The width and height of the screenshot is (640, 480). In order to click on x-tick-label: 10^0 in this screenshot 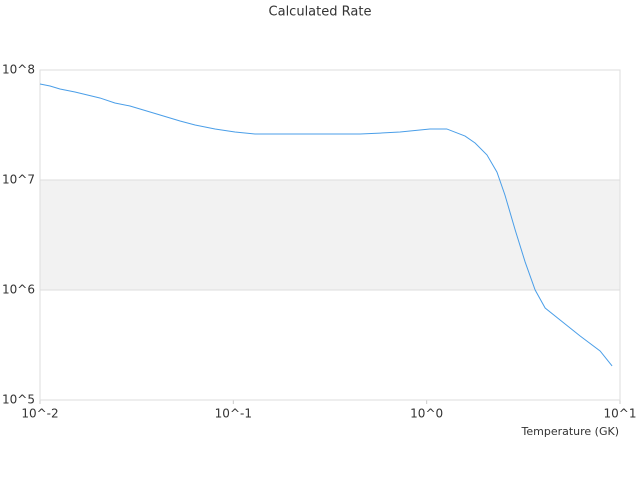, I will do `click(426, 414)`.